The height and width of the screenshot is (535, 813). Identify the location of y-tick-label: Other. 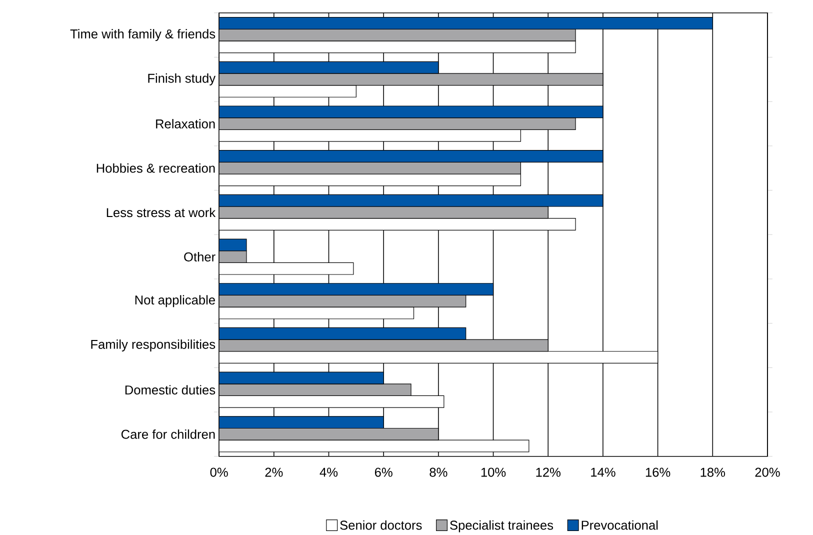
(200, 257).